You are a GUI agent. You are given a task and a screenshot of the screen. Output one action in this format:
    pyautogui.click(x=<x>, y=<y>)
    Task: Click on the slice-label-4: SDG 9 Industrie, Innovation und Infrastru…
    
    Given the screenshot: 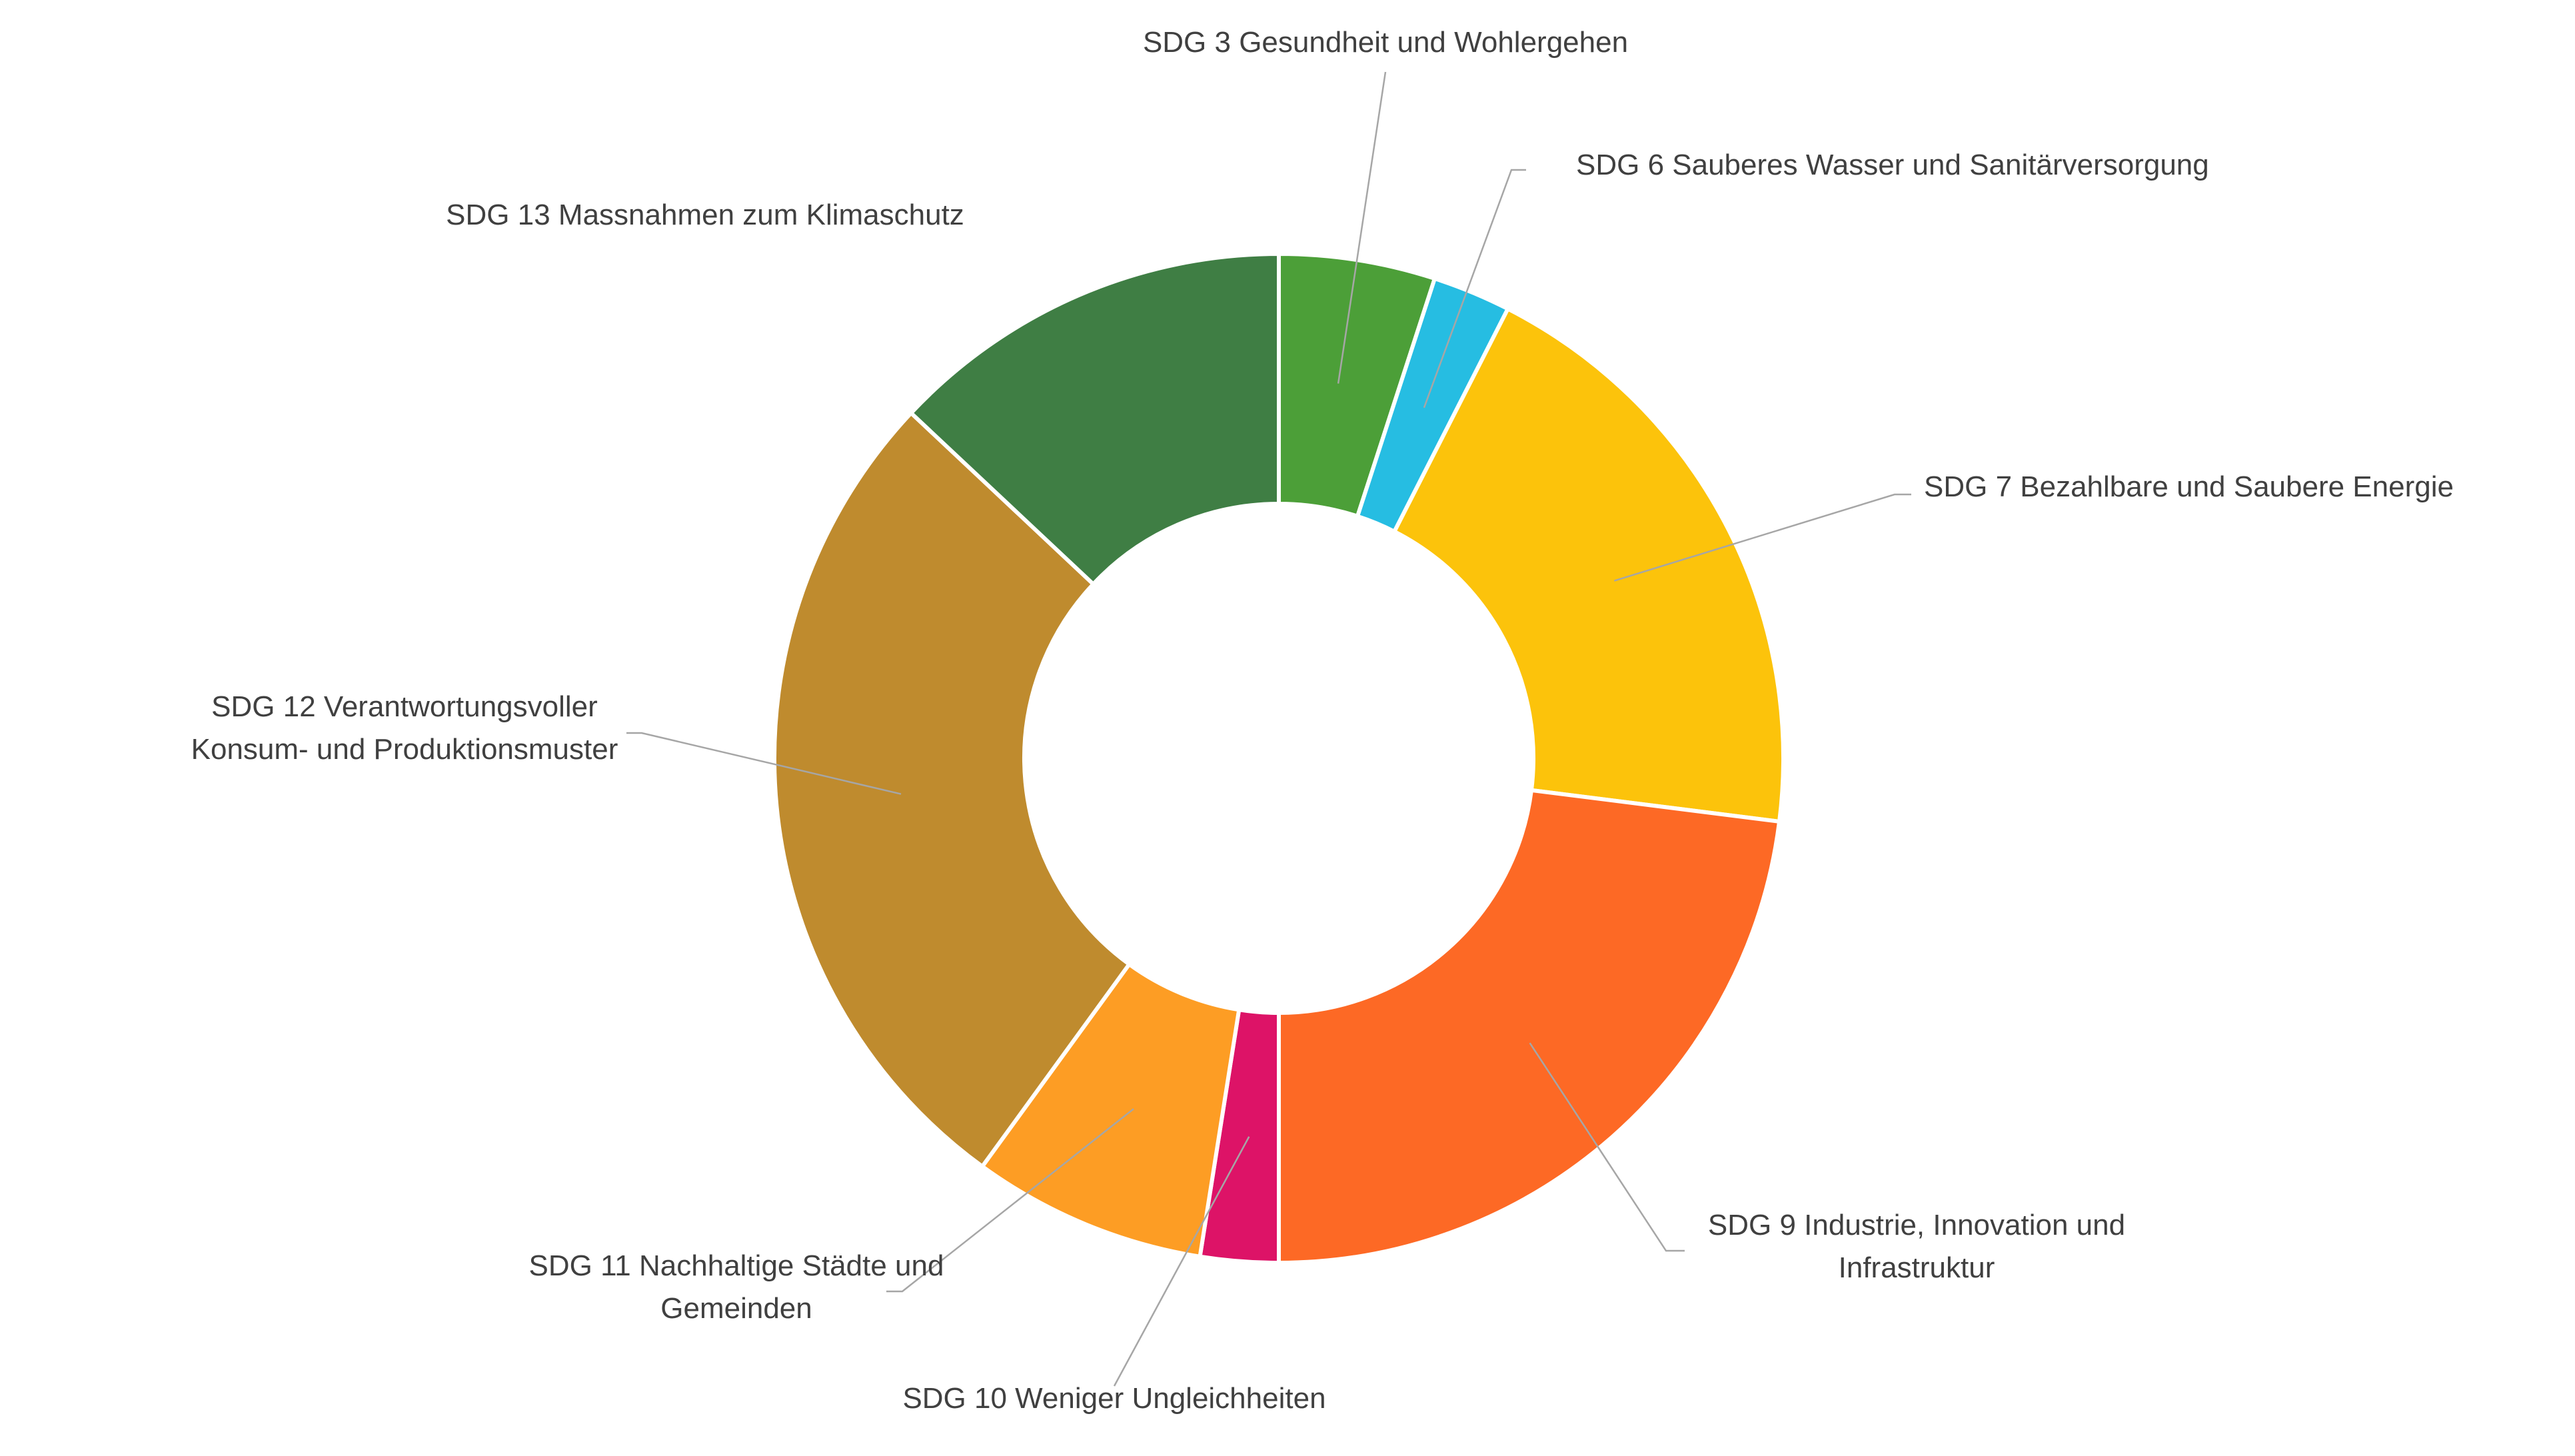 What is the action you would take?
    pyautogui.click(x=1917, y=1246)
    